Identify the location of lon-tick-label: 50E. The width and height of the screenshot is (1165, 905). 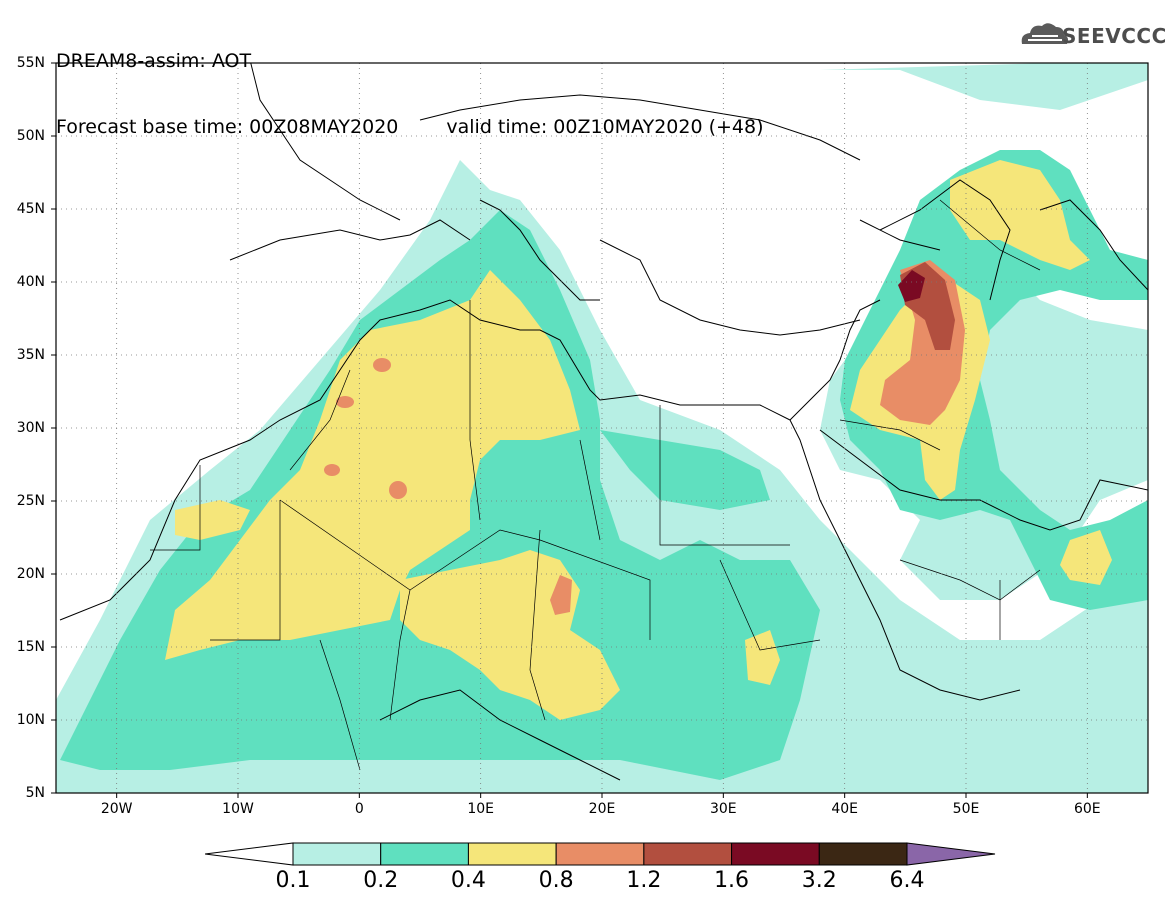
(966, 809).